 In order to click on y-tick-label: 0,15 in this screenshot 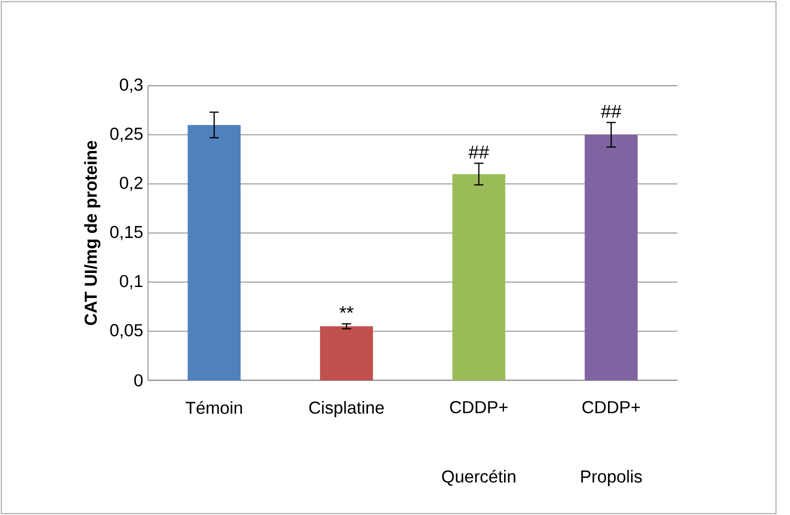, I will do `click(126, 233)`.